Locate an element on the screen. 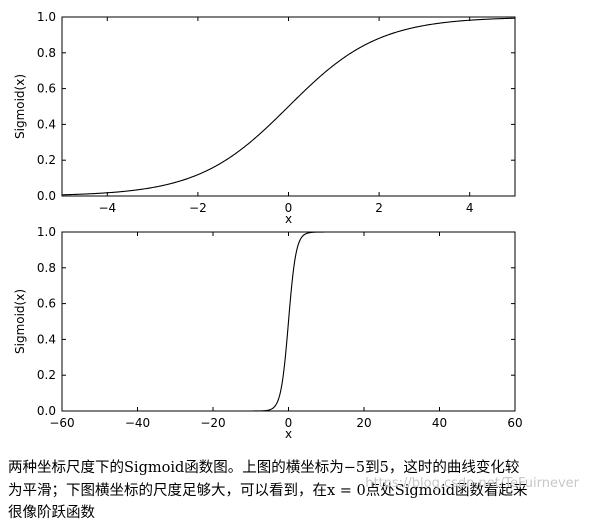 The width and height of the screenshot is (593, 528). watermark: https://blog.csdn.net/TeFuirnever is located at coordinates (472, 483).